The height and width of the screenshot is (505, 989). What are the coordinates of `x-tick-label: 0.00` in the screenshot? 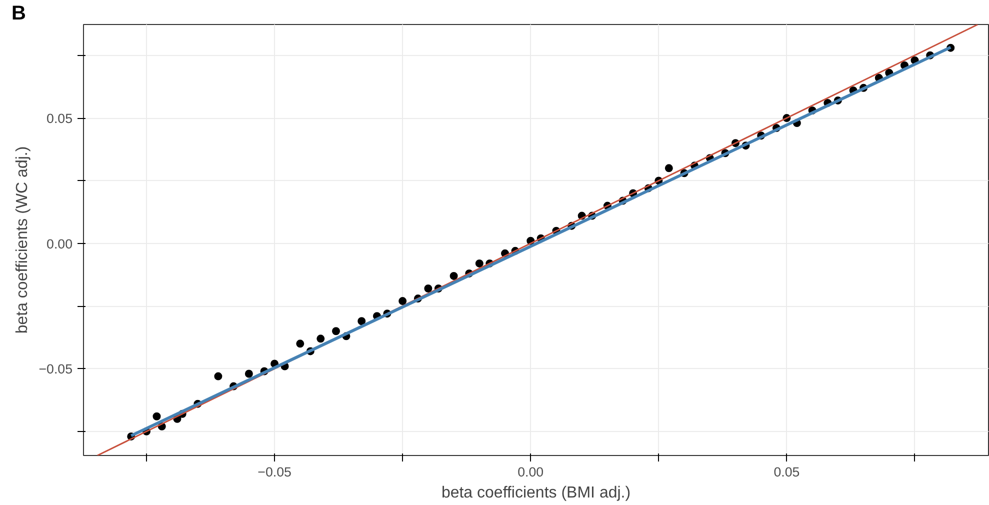 It's located at (531, 472).